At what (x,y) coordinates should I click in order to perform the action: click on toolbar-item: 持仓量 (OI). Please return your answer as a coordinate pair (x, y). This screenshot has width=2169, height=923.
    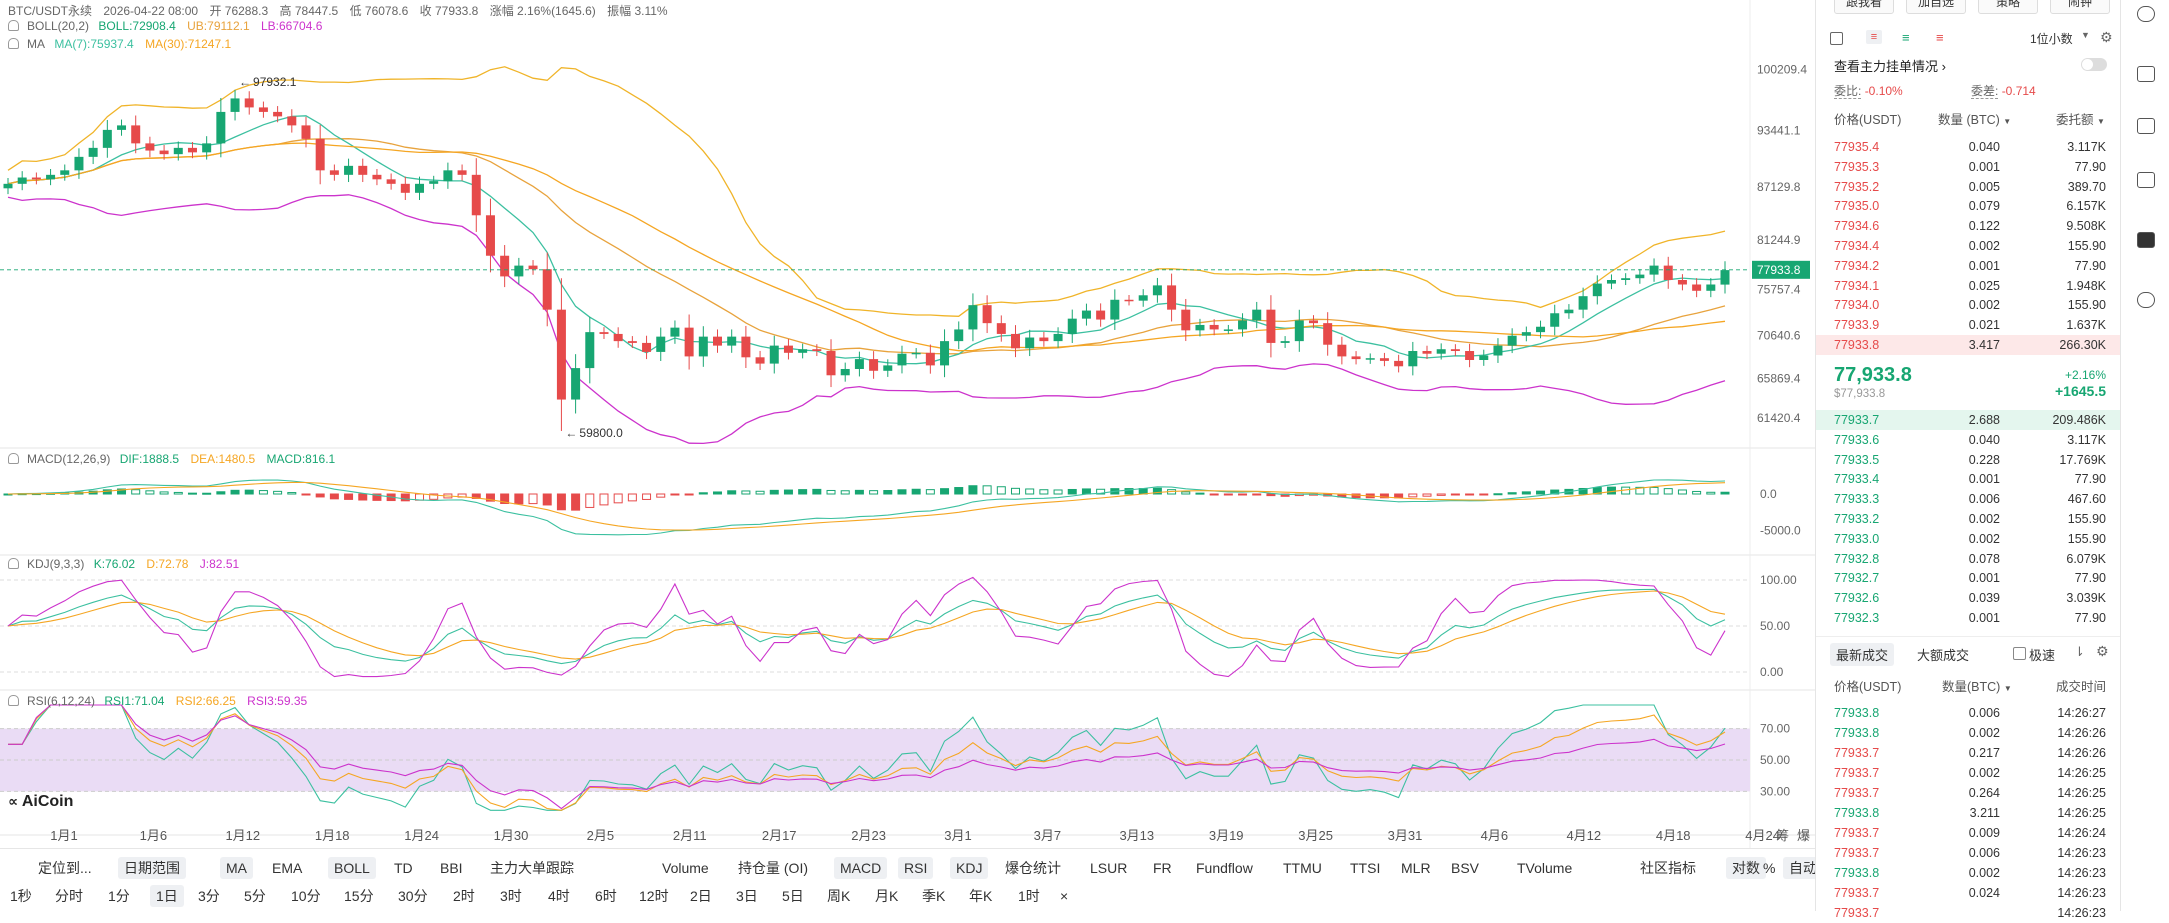
    Looking at the image, I should click on (773, 868).